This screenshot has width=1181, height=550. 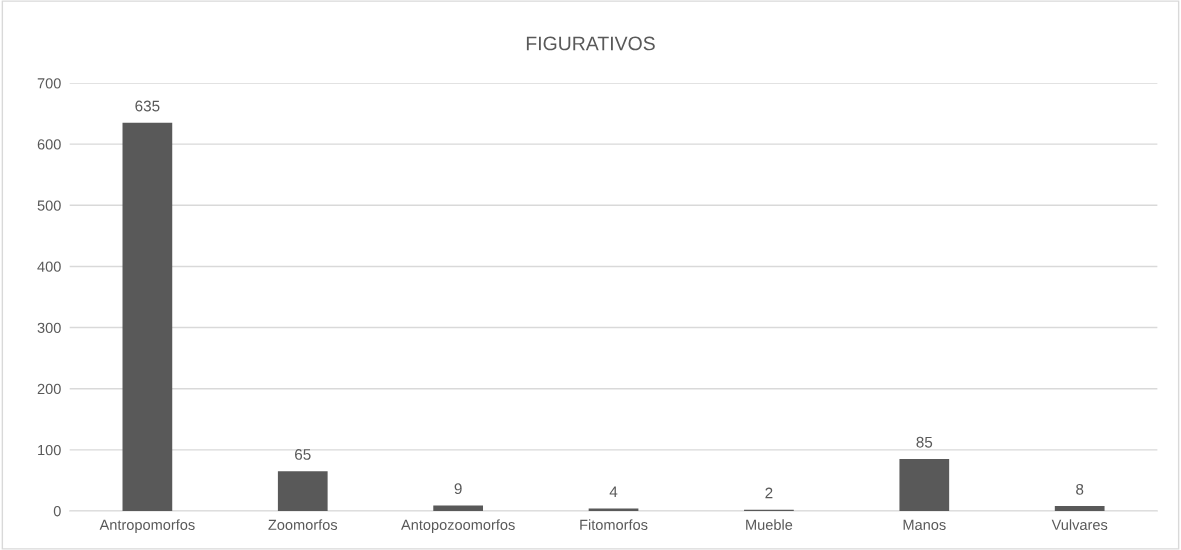 What do you see at coordinates (49, 205) in the screenshot?
I see `y-tick-label: 500` at bounding box center [49, 205].